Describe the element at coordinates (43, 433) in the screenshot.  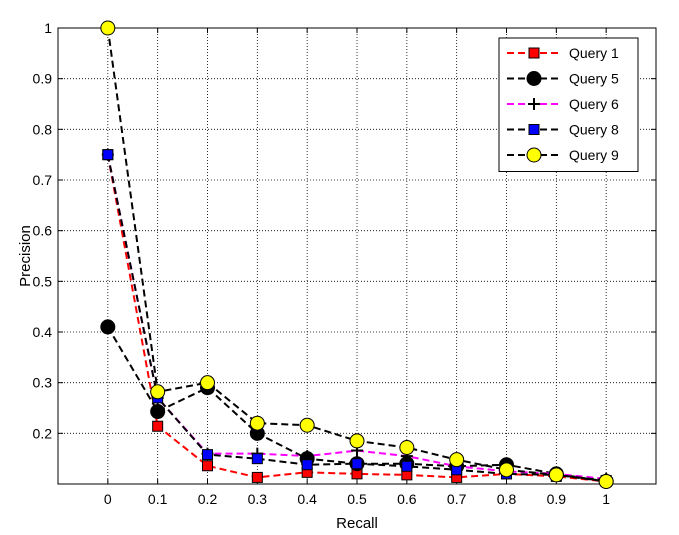
I see `y-tick-label: 0.2` at that location.